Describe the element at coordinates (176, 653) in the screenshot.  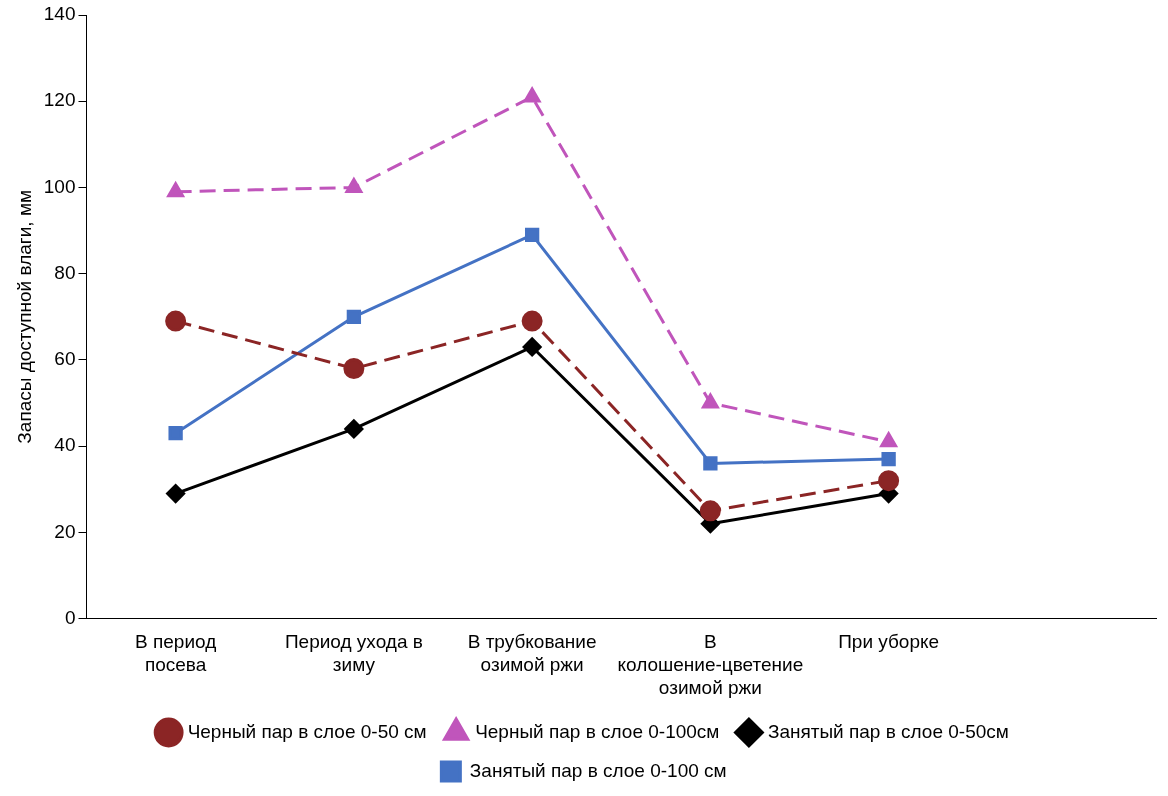
I see `x-tick-label: В период посева` at that location.